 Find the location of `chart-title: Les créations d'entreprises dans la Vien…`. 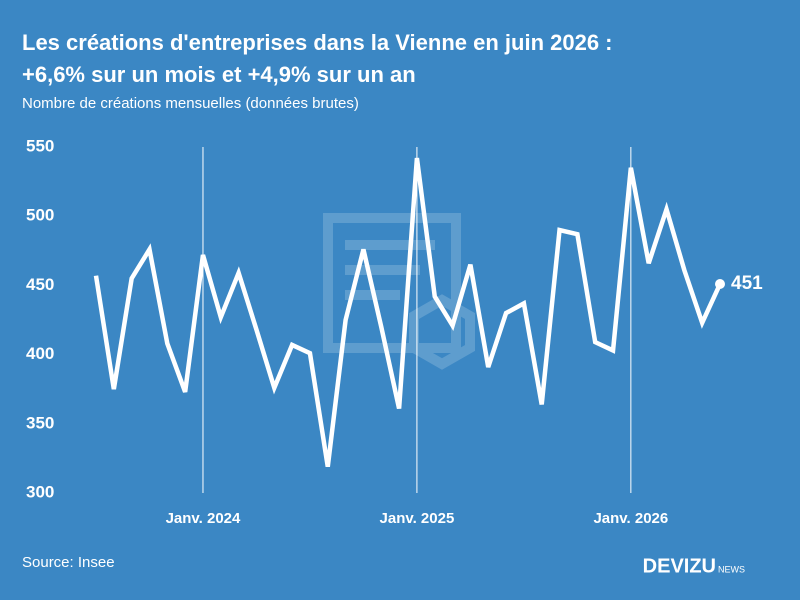

chart-title: Les créations d'entreprises dans la Vien… is located at coordinates (317, 42).